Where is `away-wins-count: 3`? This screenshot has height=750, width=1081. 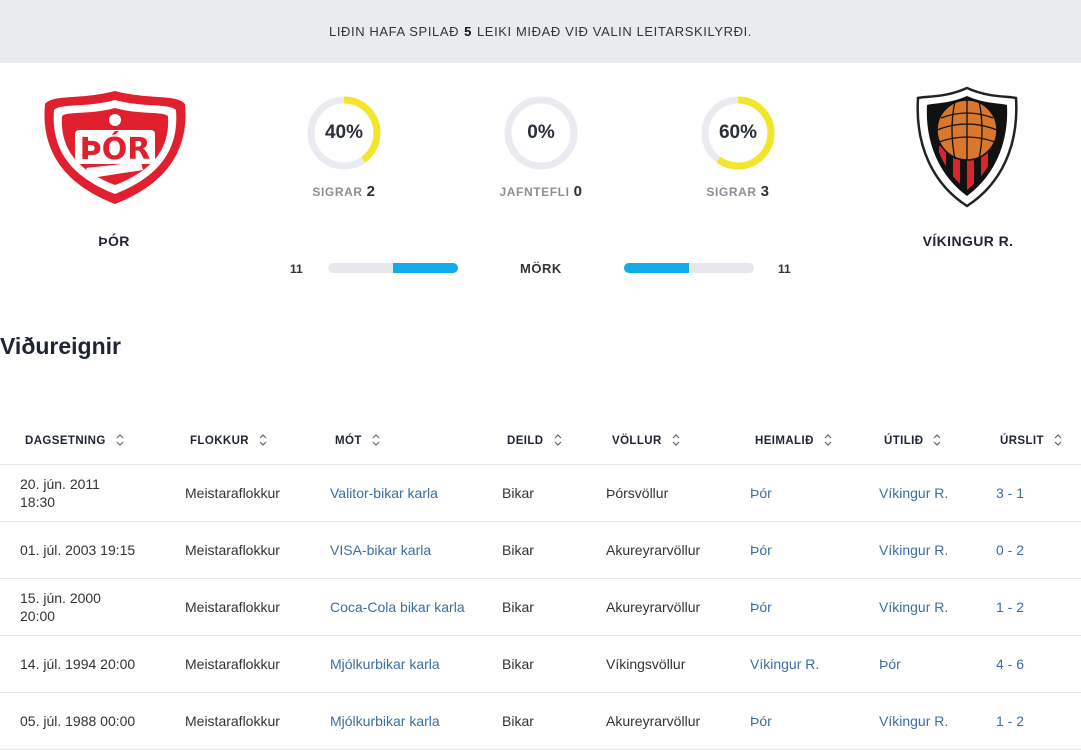
away-wins-count: 3 is located at coordinates (765, 191).